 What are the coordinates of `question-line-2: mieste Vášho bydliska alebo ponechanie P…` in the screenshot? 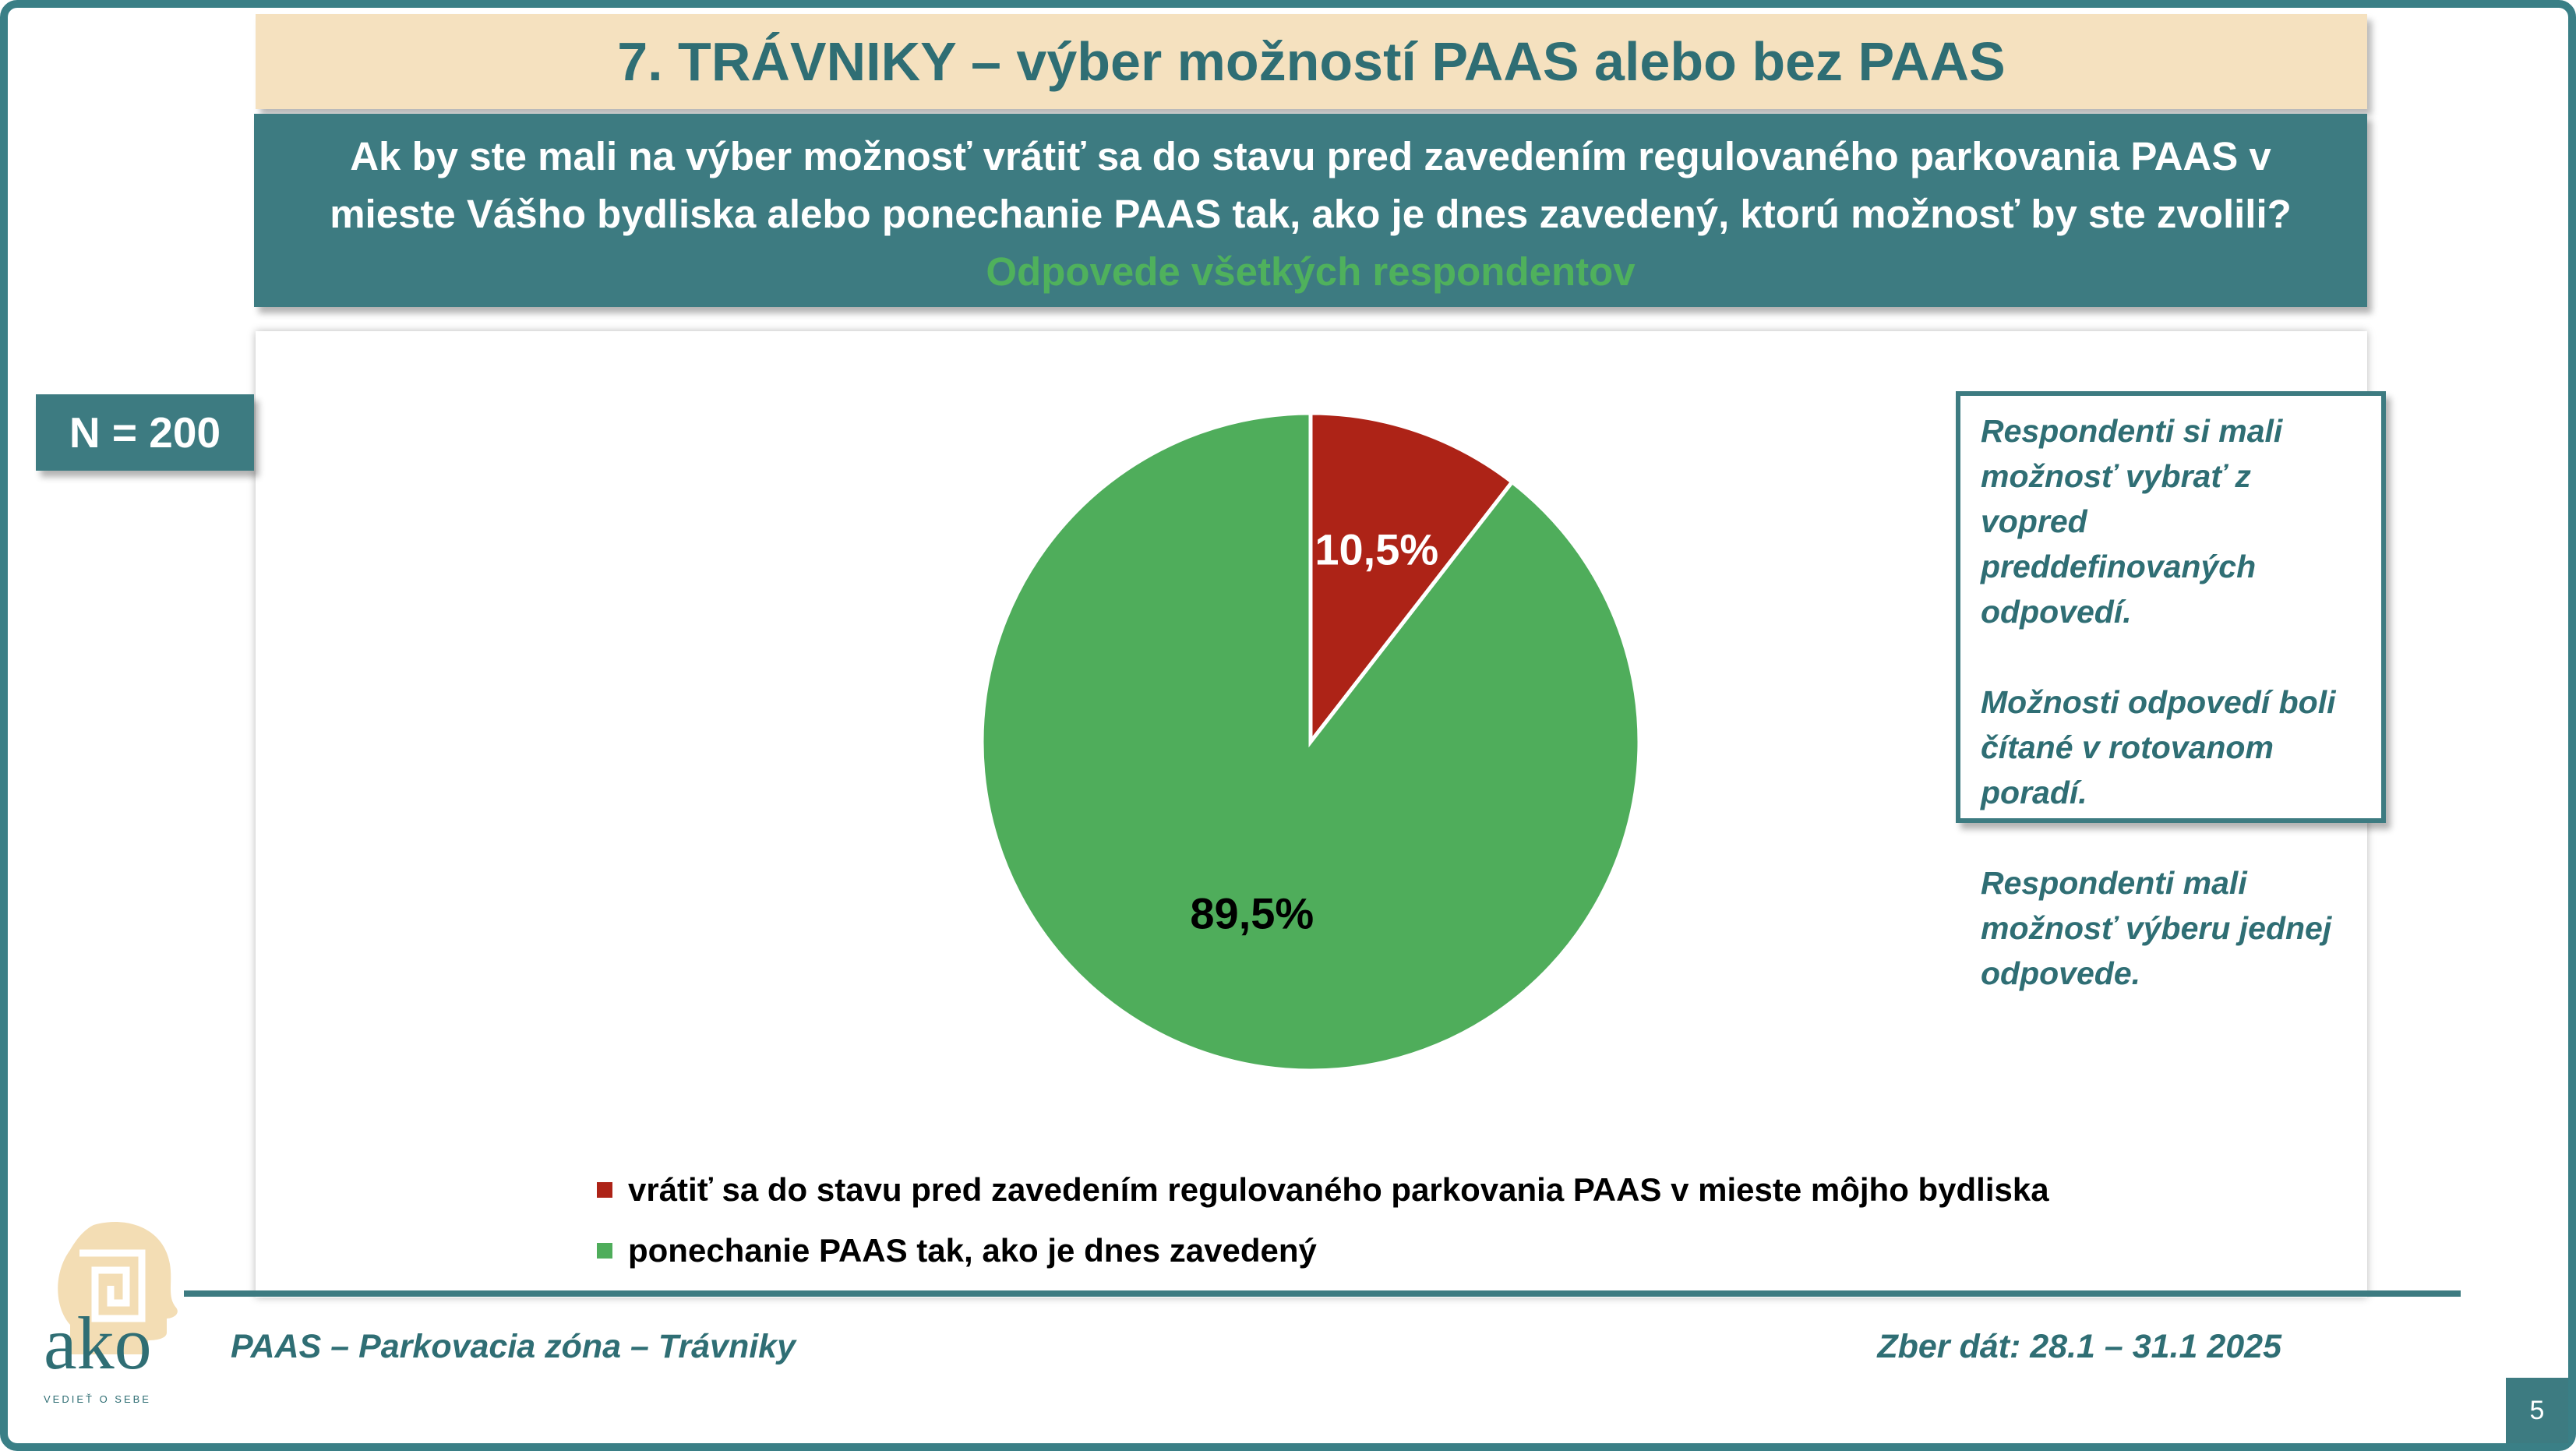 It's located at (1311, 214).